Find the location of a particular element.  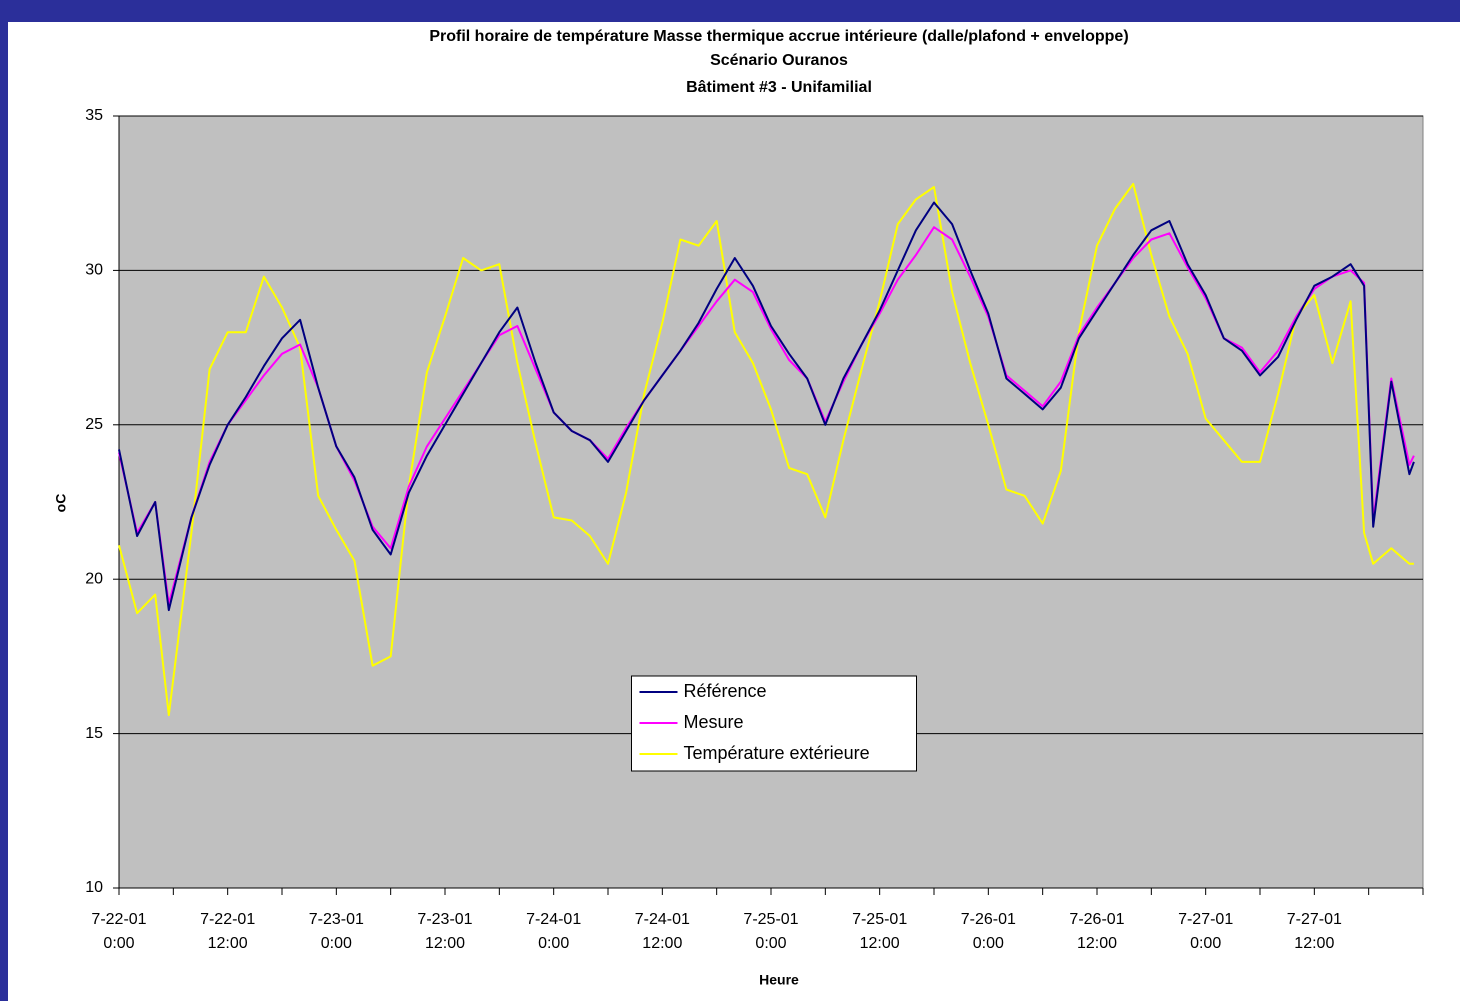

legend-label: Mesure is located at coordinates (714, 722).